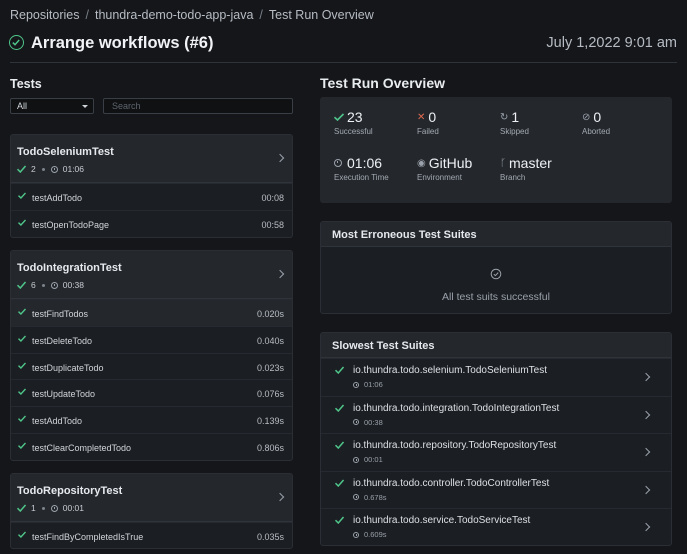 The image size is (687, 554). What do you see at coordinates (151, 535) in the screenshot?
I see `test-case-row: testFindByCompletedIsTrue 0.035s` at bounding box center [151, 535].